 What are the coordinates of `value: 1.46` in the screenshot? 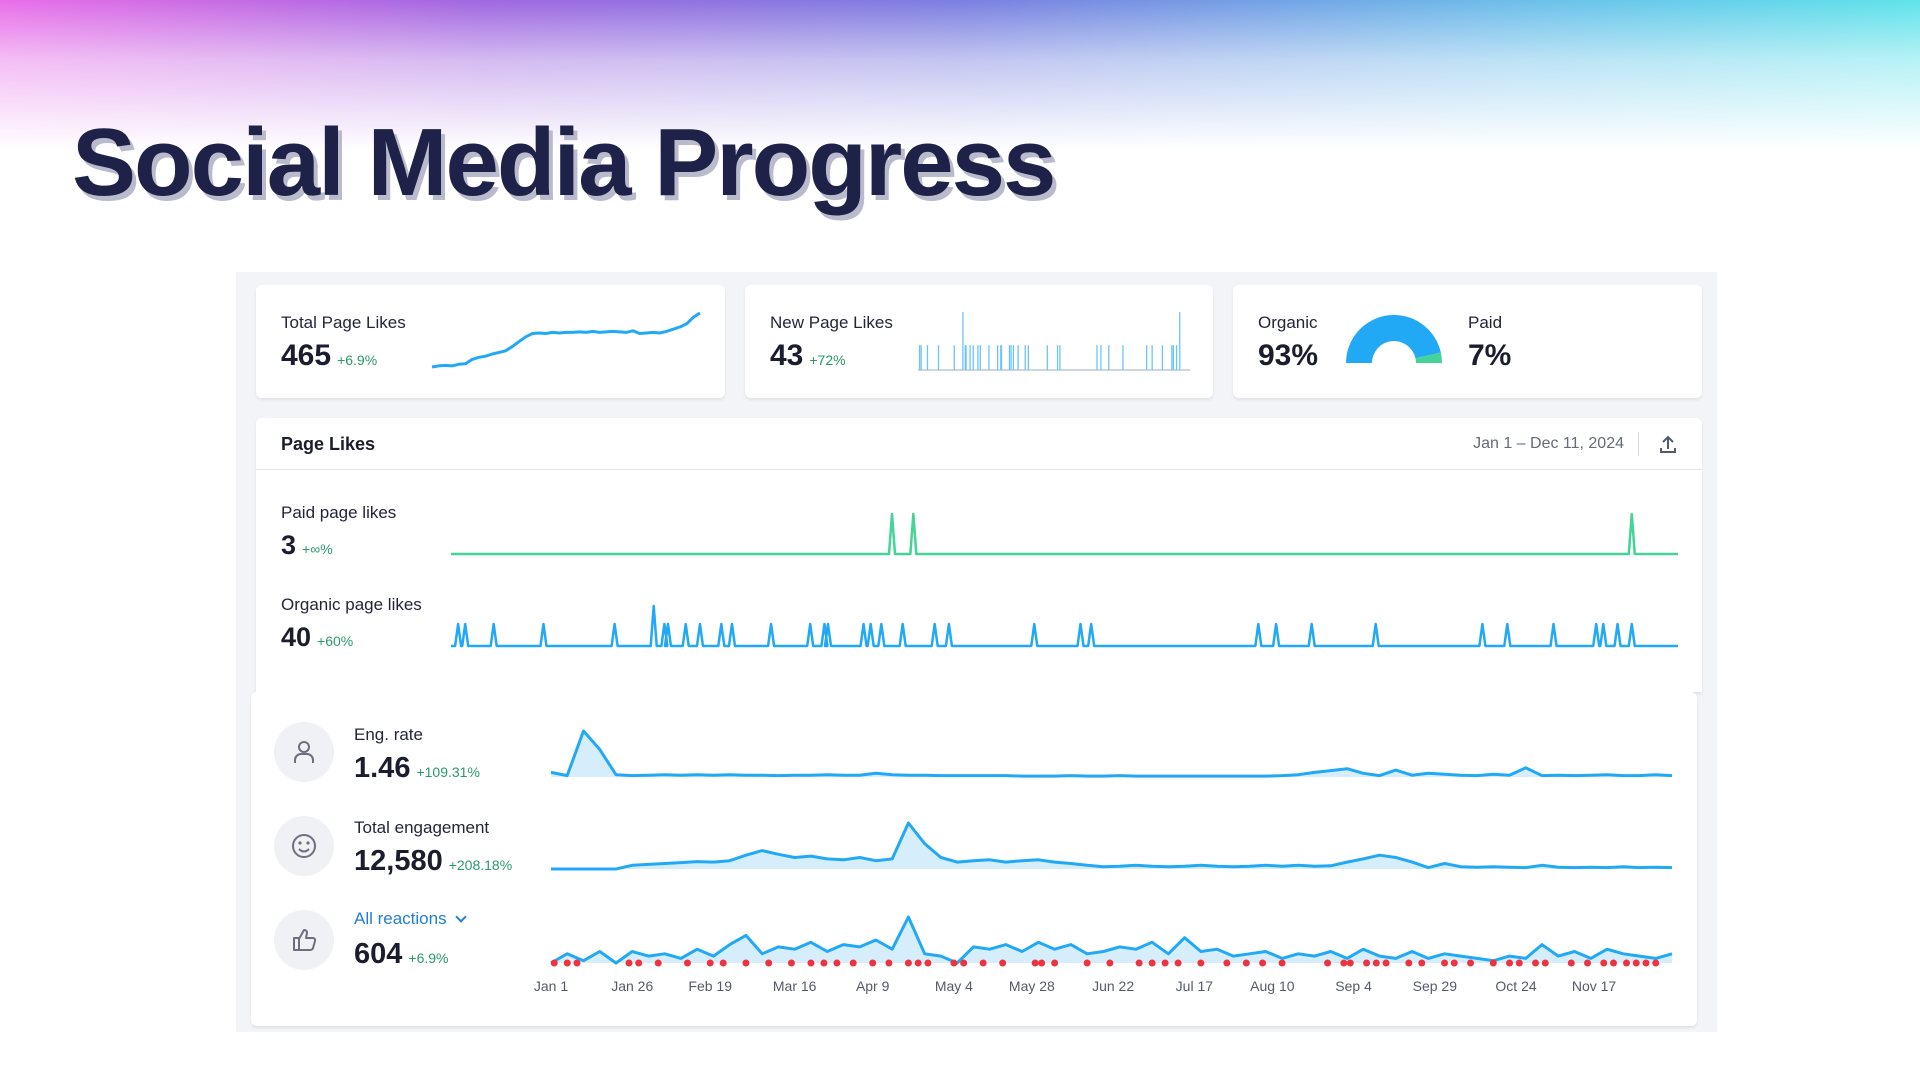 It's located at (382, 768).